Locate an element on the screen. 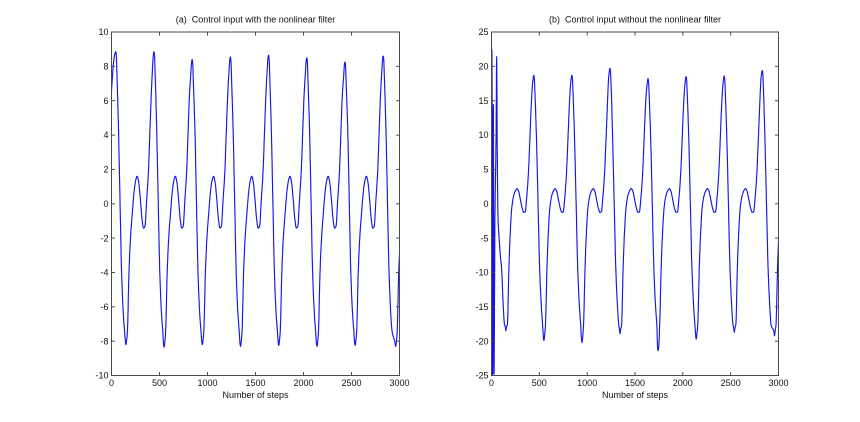 The width and height of the screenshot is (860, 422). svg-text: -2 is located at coordinates (104, 238).